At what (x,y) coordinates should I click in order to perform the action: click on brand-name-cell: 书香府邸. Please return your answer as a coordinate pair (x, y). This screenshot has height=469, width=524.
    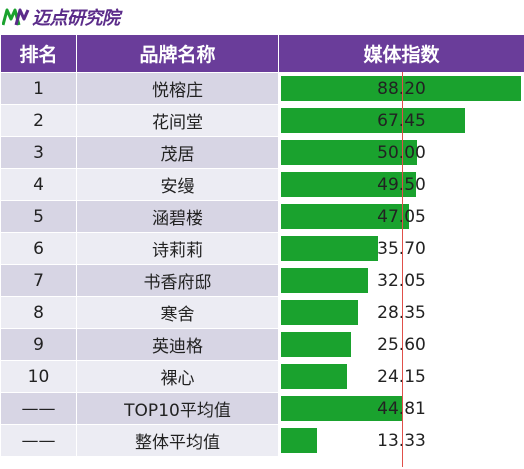
    Looking at the image, I should click on (177, 280).